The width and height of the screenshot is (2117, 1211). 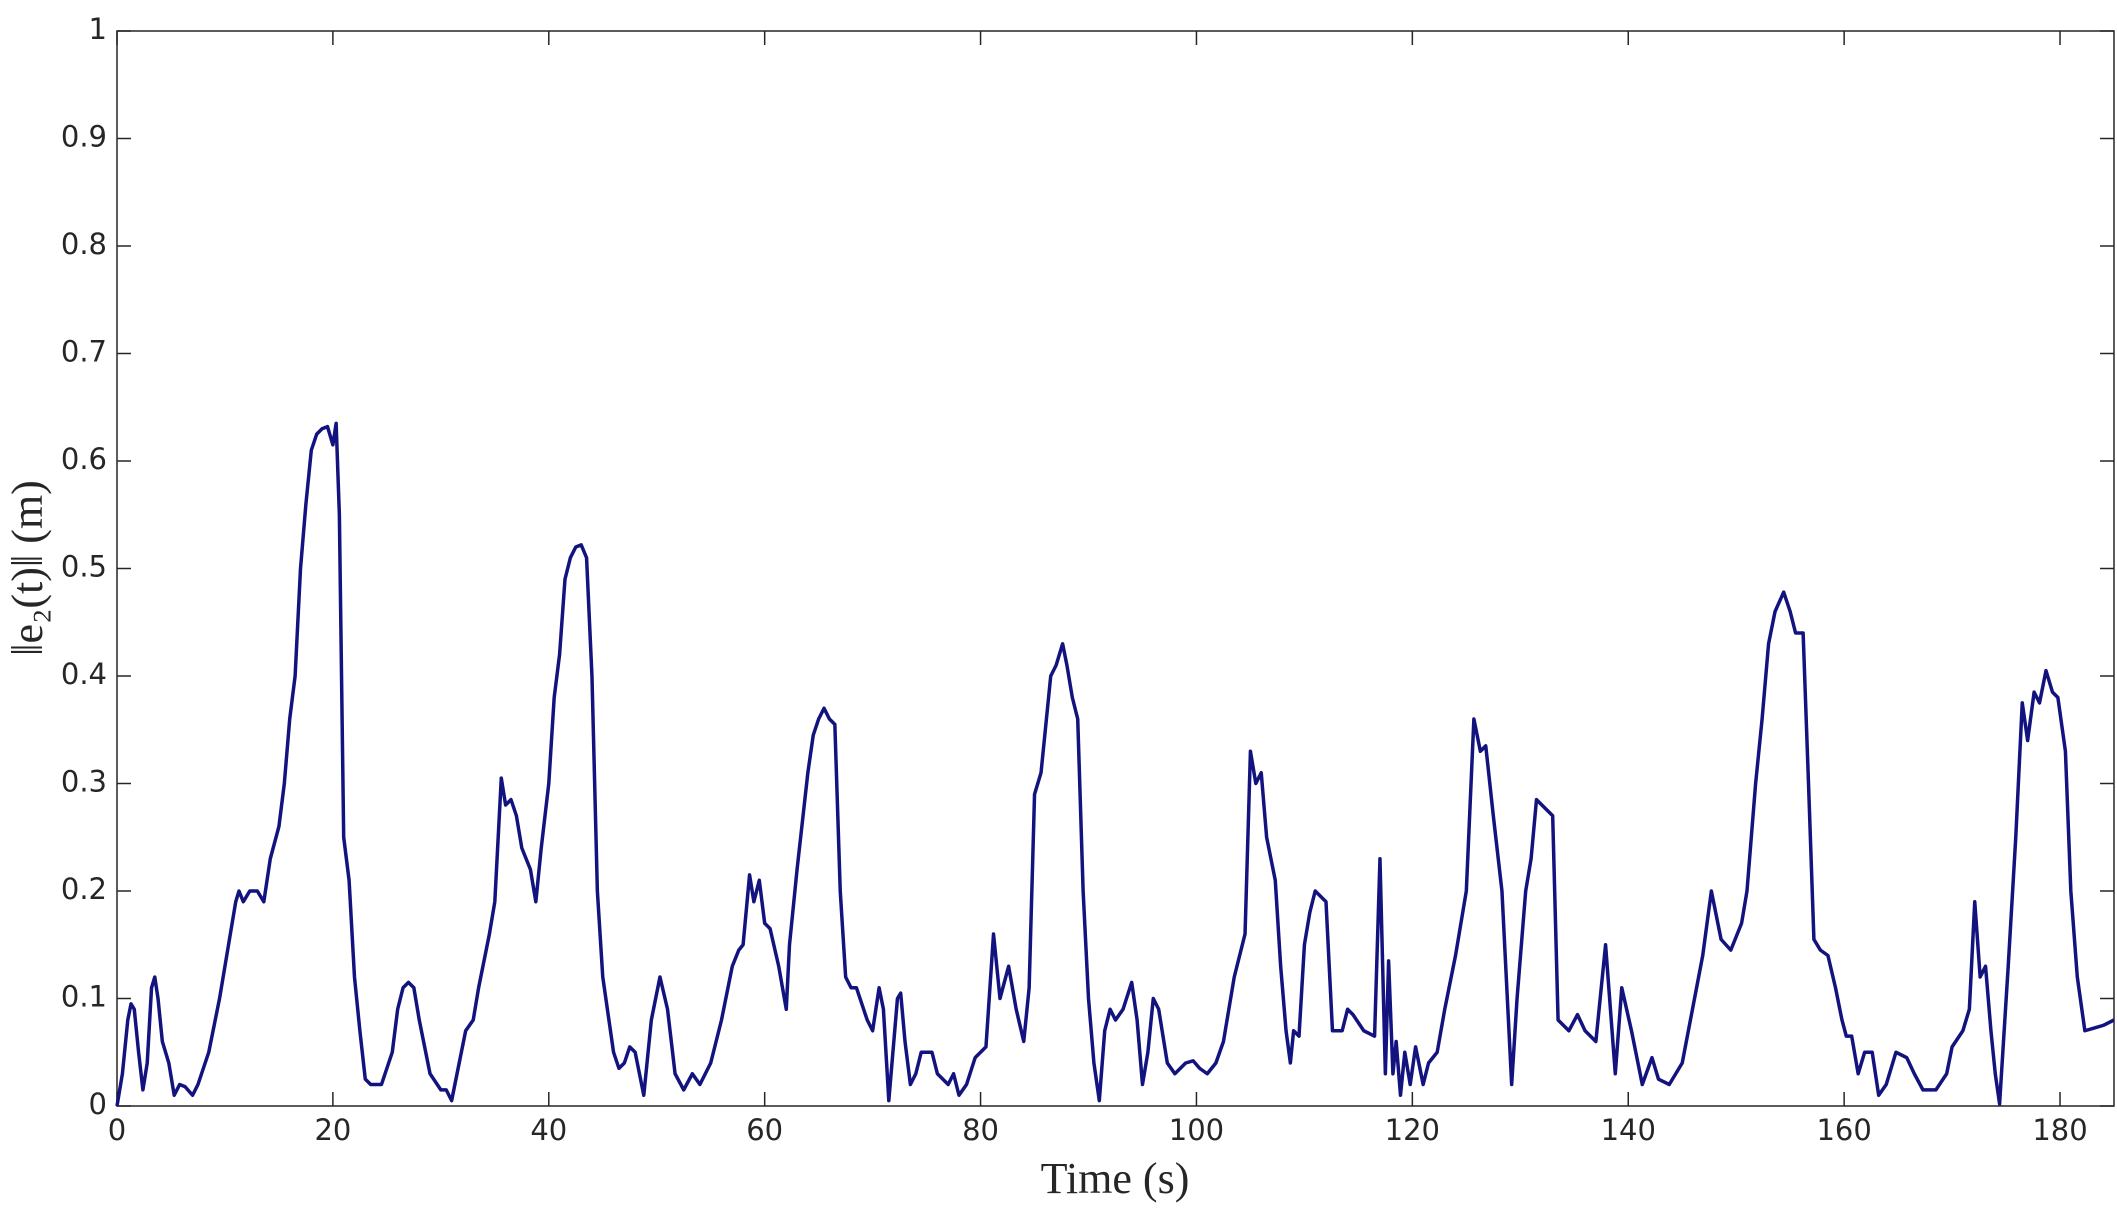 What do you see at coordinates (764, 1130) in the screenshot?
I see `x-tick-label: 60` at bounding box center [764, 1130].